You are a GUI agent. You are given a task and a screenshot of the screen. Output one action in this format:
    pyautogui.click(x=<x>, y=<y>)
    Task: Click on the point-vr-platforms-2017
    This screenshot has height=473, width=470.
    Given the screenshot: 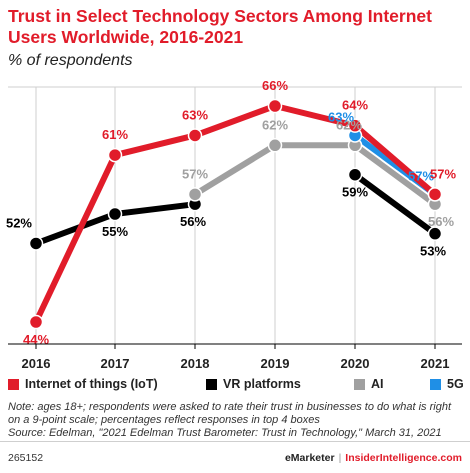 What is the action you would take?
    pyautogui.click(x=115, y=214)
    